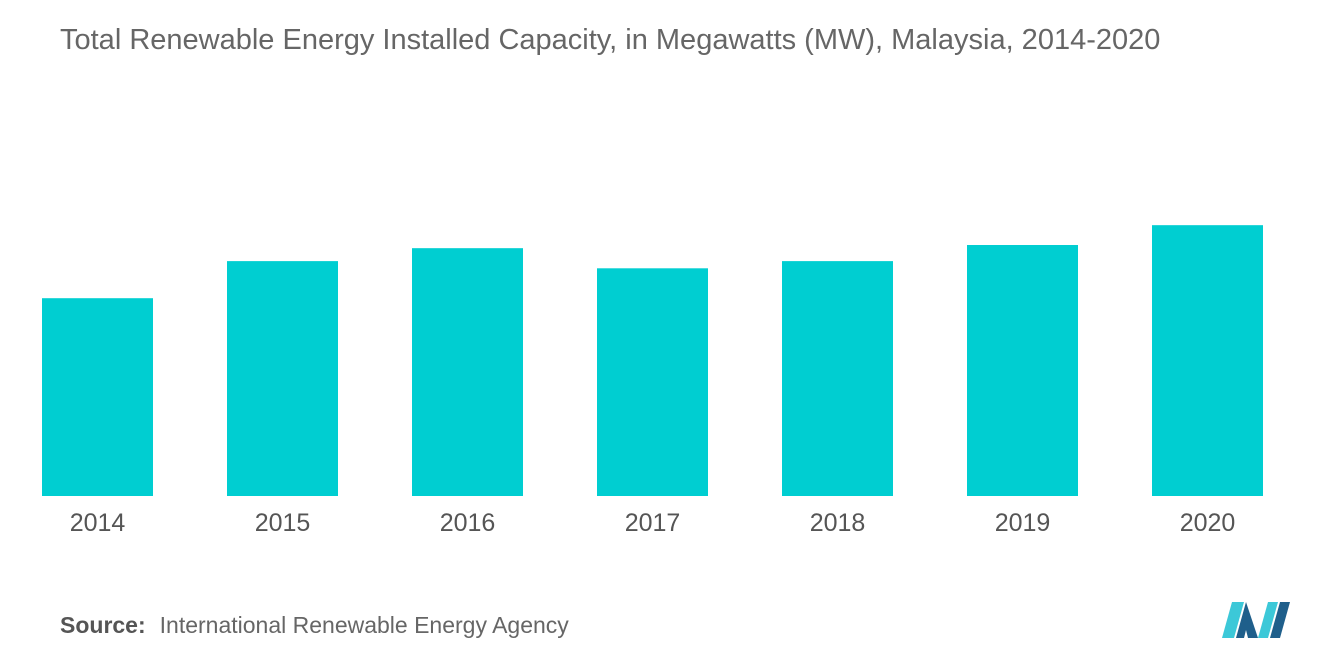 The image size is (1320, 665). I want to click on x-tick-label-2017: 2017, so click(653, 523).